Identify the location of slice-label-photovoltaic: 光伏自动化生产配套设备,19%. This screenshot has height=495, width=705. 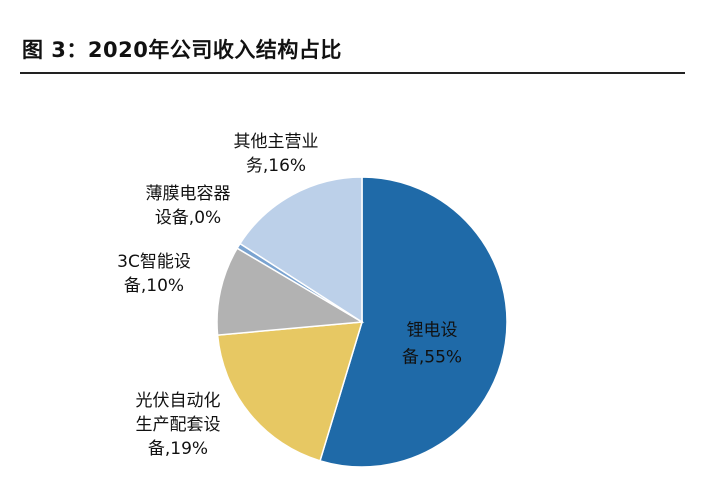
(178, 425).